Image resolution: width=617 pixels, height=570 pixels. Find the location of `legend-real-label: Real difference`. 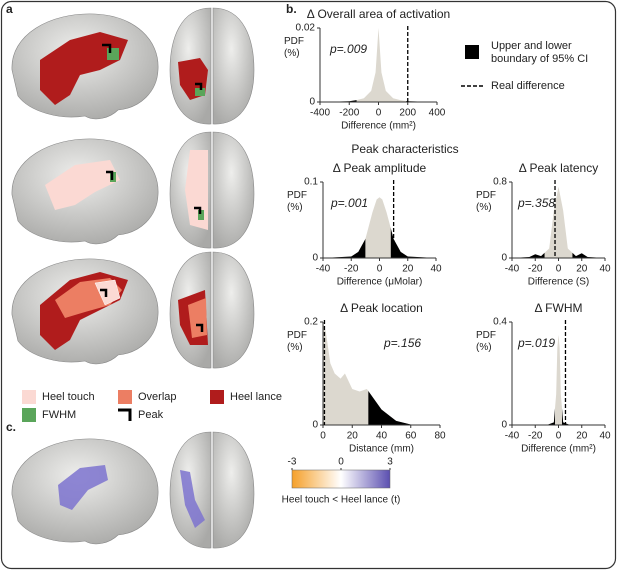

legend-real-label: Real difference is located at coordinates (528, 86).